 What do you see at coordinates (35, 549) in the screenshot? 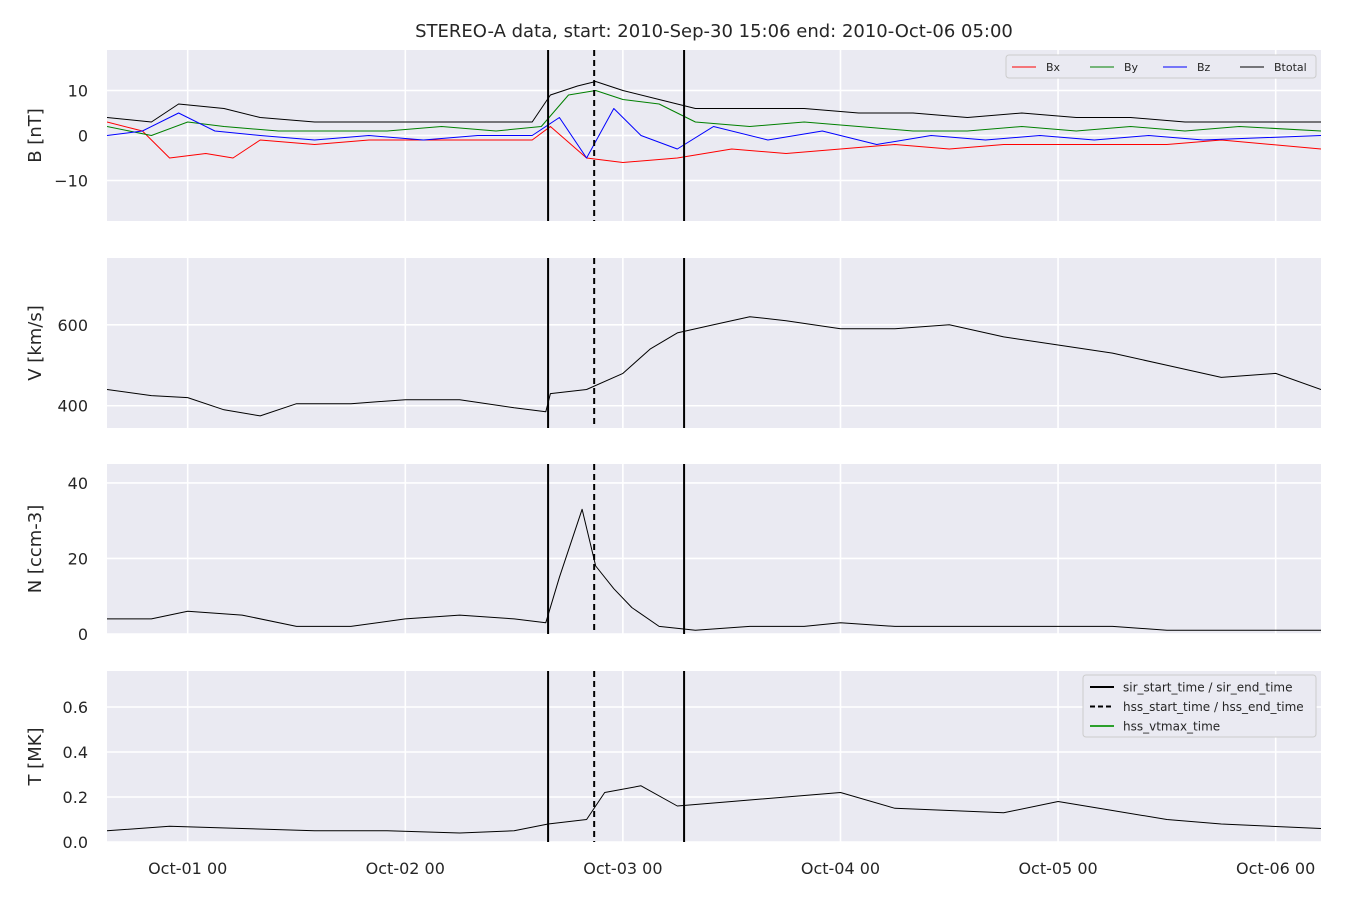
I see `y-axis-label: N [ccm-3]` at bounding box center [35, 549].